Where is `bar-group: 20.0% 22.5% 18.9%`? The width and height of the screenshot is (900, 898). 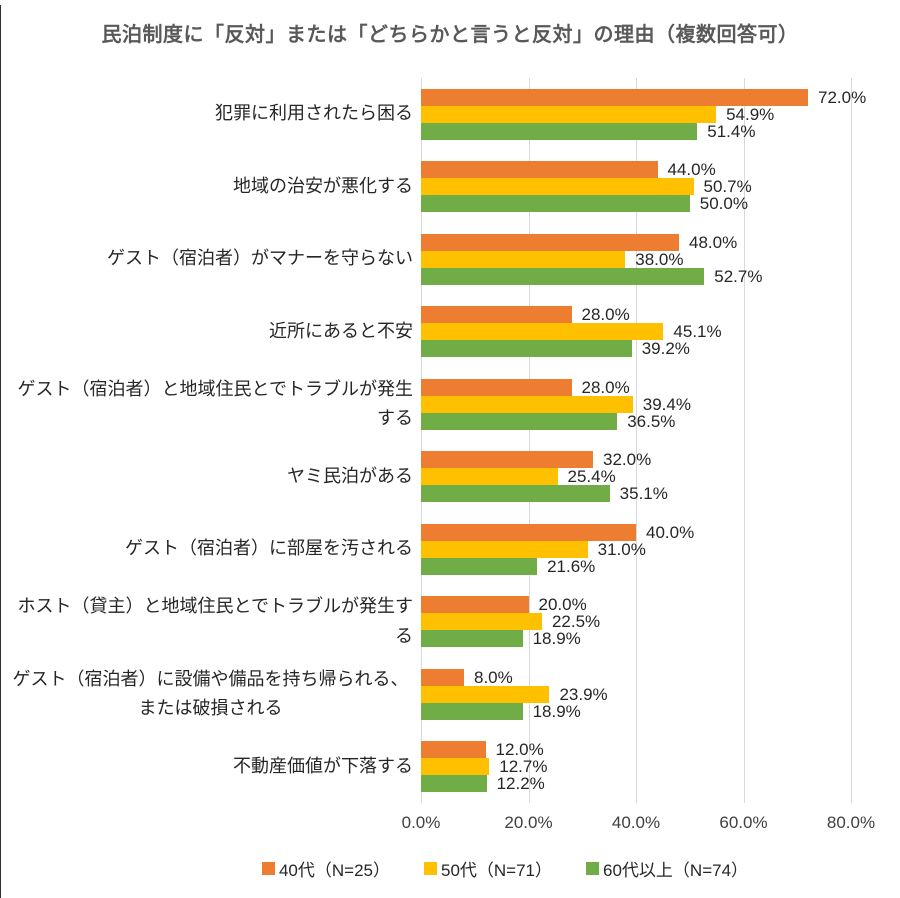
bar-group: 20.0% 22.5% 18.9% is located at coordinates (636, 622).